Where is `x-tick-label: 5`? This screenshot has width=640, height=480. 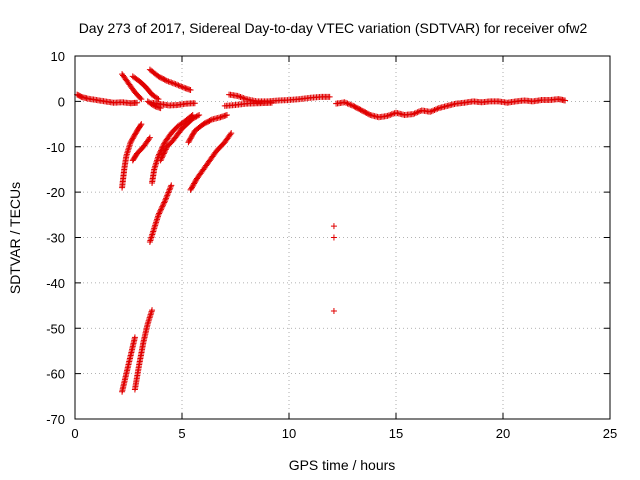 x-tick-label: 5 is located at coordinates (181, 433).